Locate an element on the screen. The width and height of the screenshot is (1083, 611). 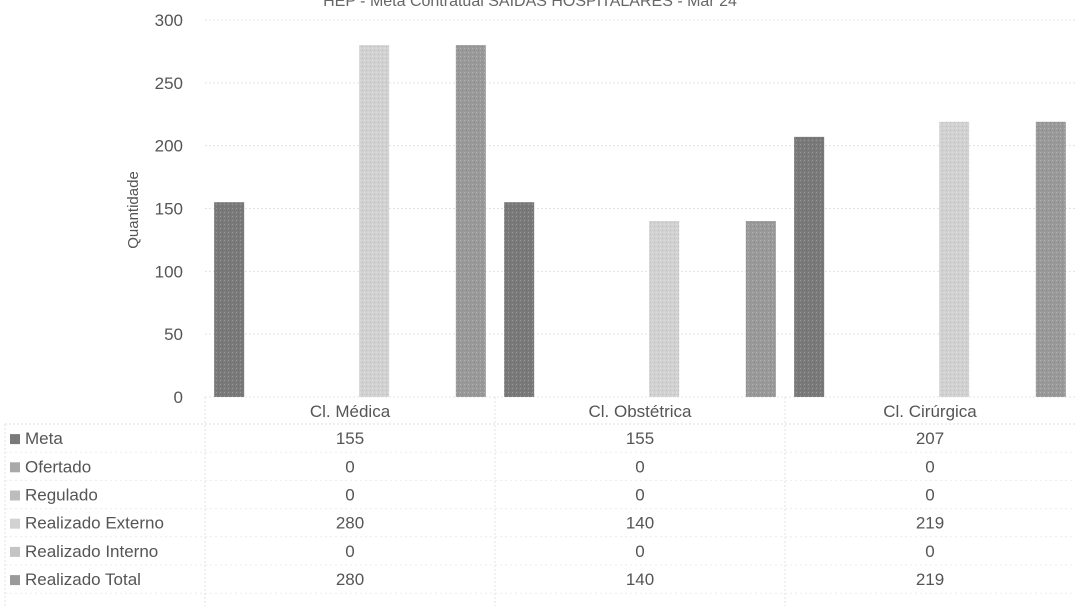
y-axis-ticks: 0 50 100 150 200 250 300 is located at coordinates (169, 209).